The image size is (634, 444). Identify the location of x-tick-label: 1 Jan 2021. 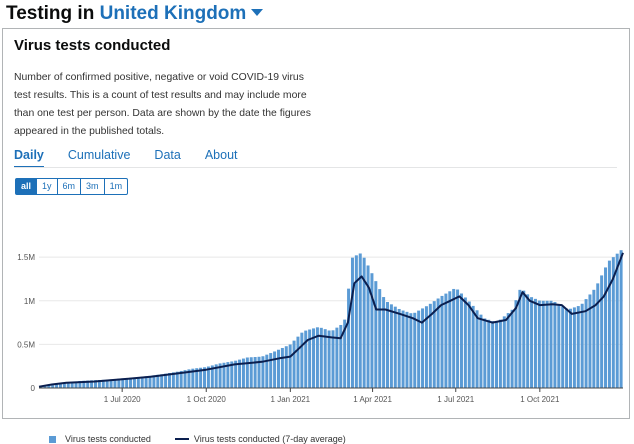
(291, 399).